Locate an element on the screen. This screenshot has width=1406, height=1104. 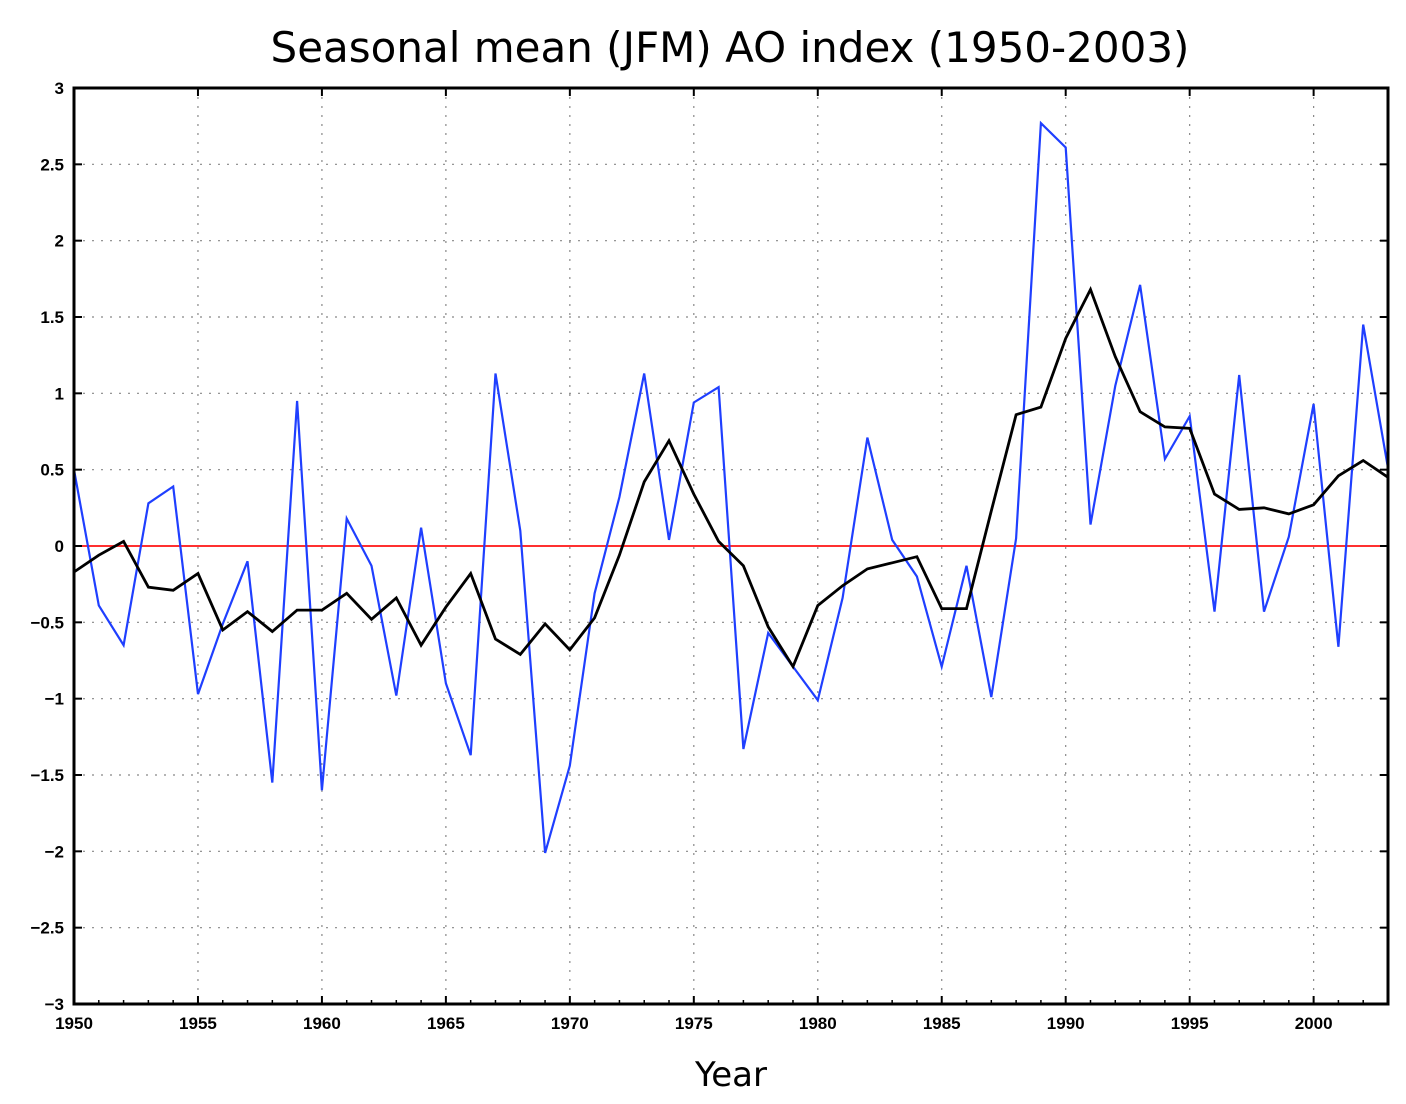
x-tick-label: 1955 is located at coordinates (198, 1023).